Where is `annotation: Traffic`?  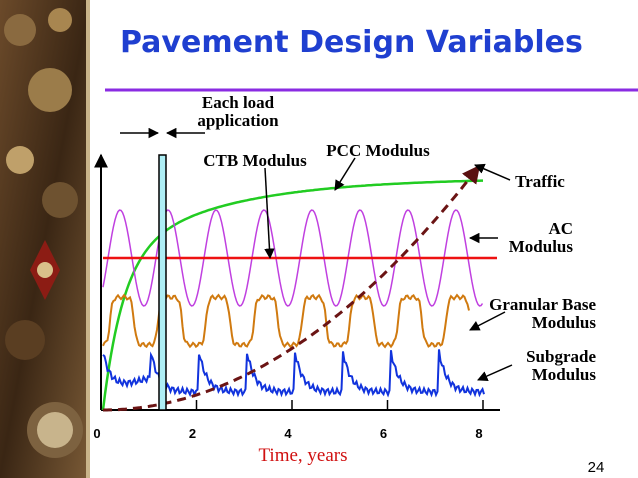 annotation: Traffic is located at coordinates (540, 181).